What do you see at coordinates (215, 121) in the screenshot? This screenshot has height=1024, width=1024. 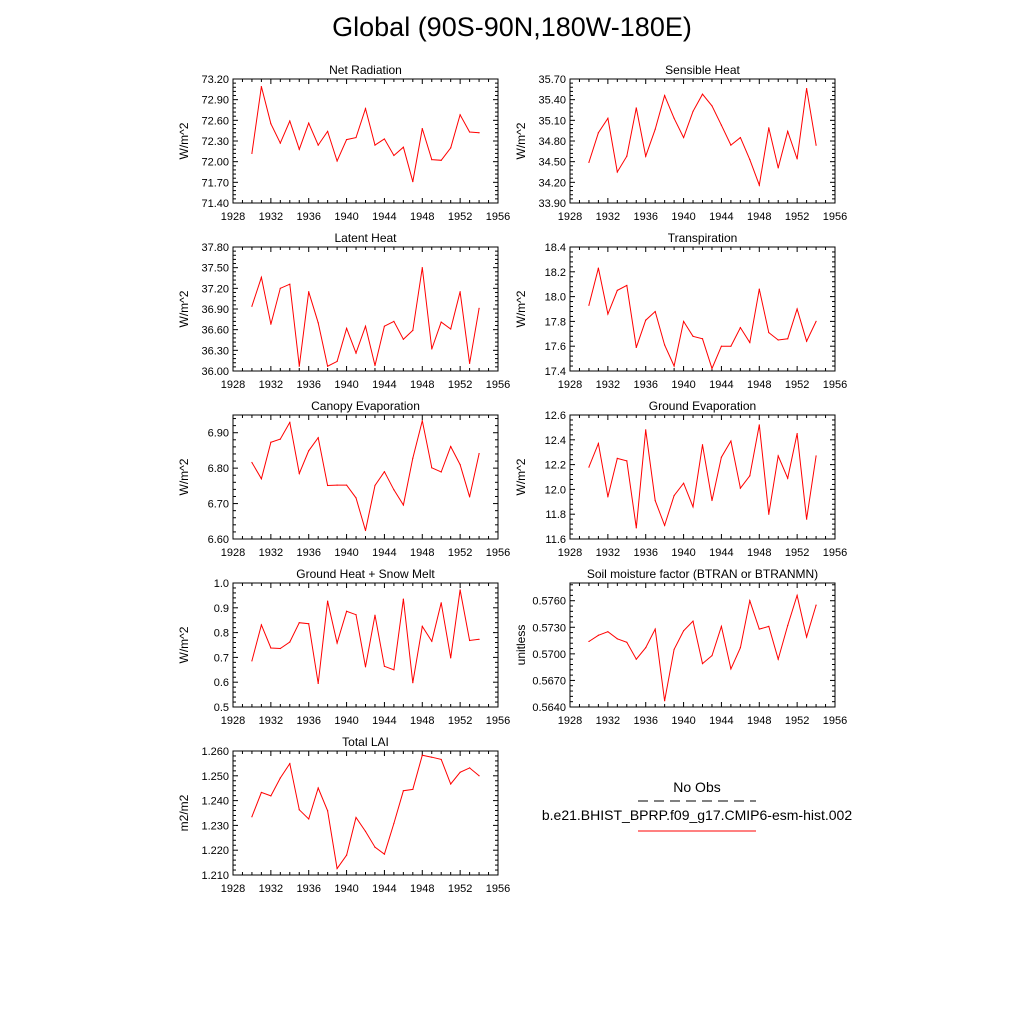 I see `y-tick-label: 72.60` at bounding box center [215, 121].